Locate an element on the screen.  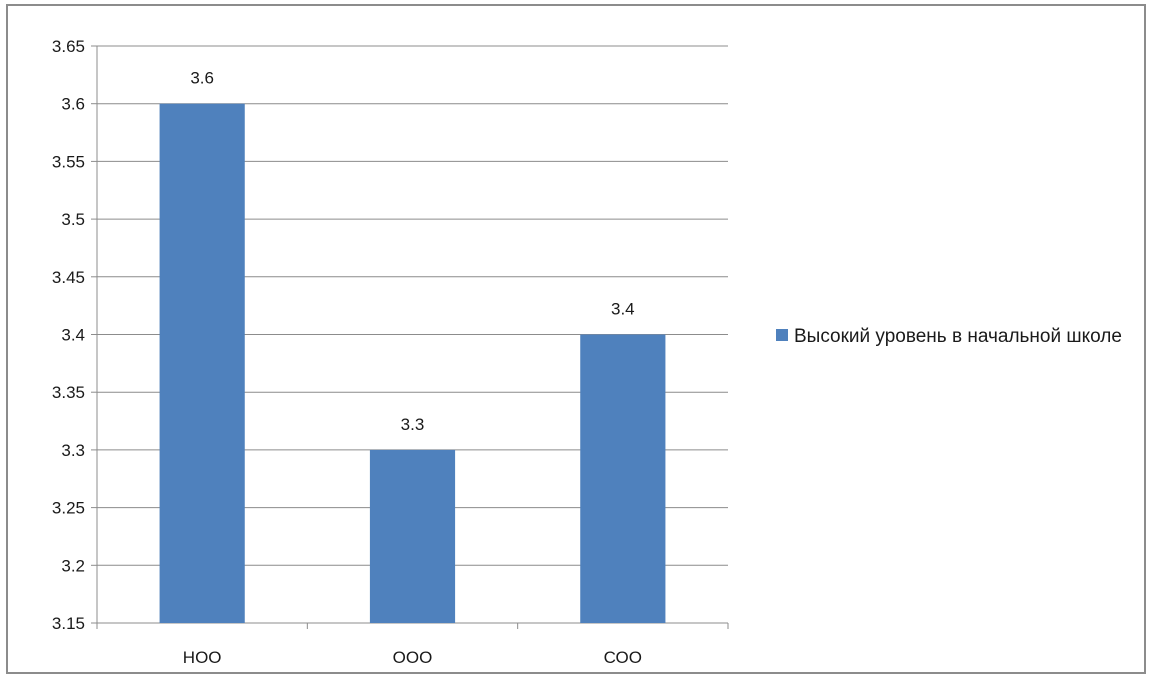
legend: Высокий уровень в начальной школе is located at coordinates (961, 337).